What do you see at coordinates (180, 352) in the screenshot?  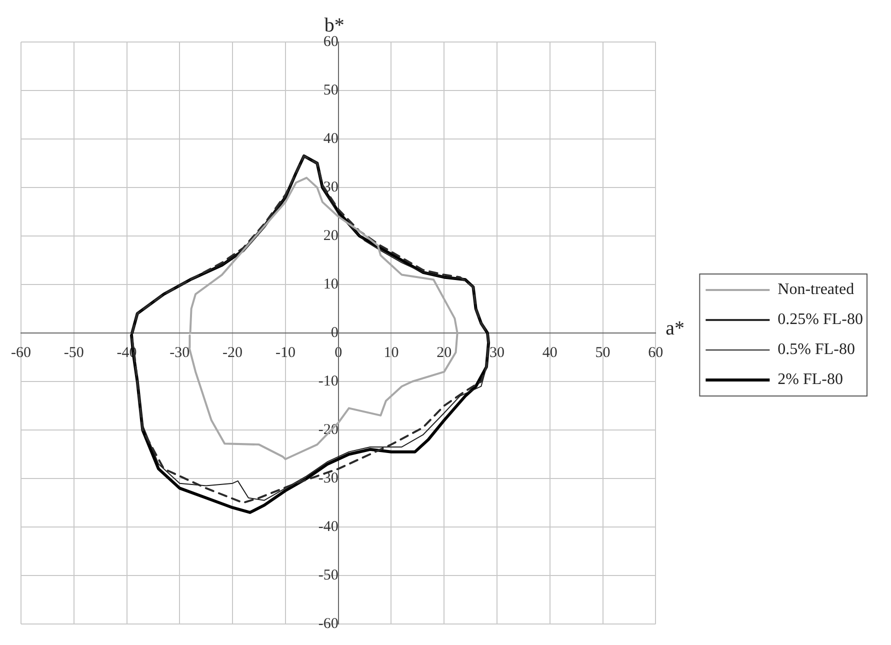 I see `x-tick-label: -30` at bounding box center [180, 352].